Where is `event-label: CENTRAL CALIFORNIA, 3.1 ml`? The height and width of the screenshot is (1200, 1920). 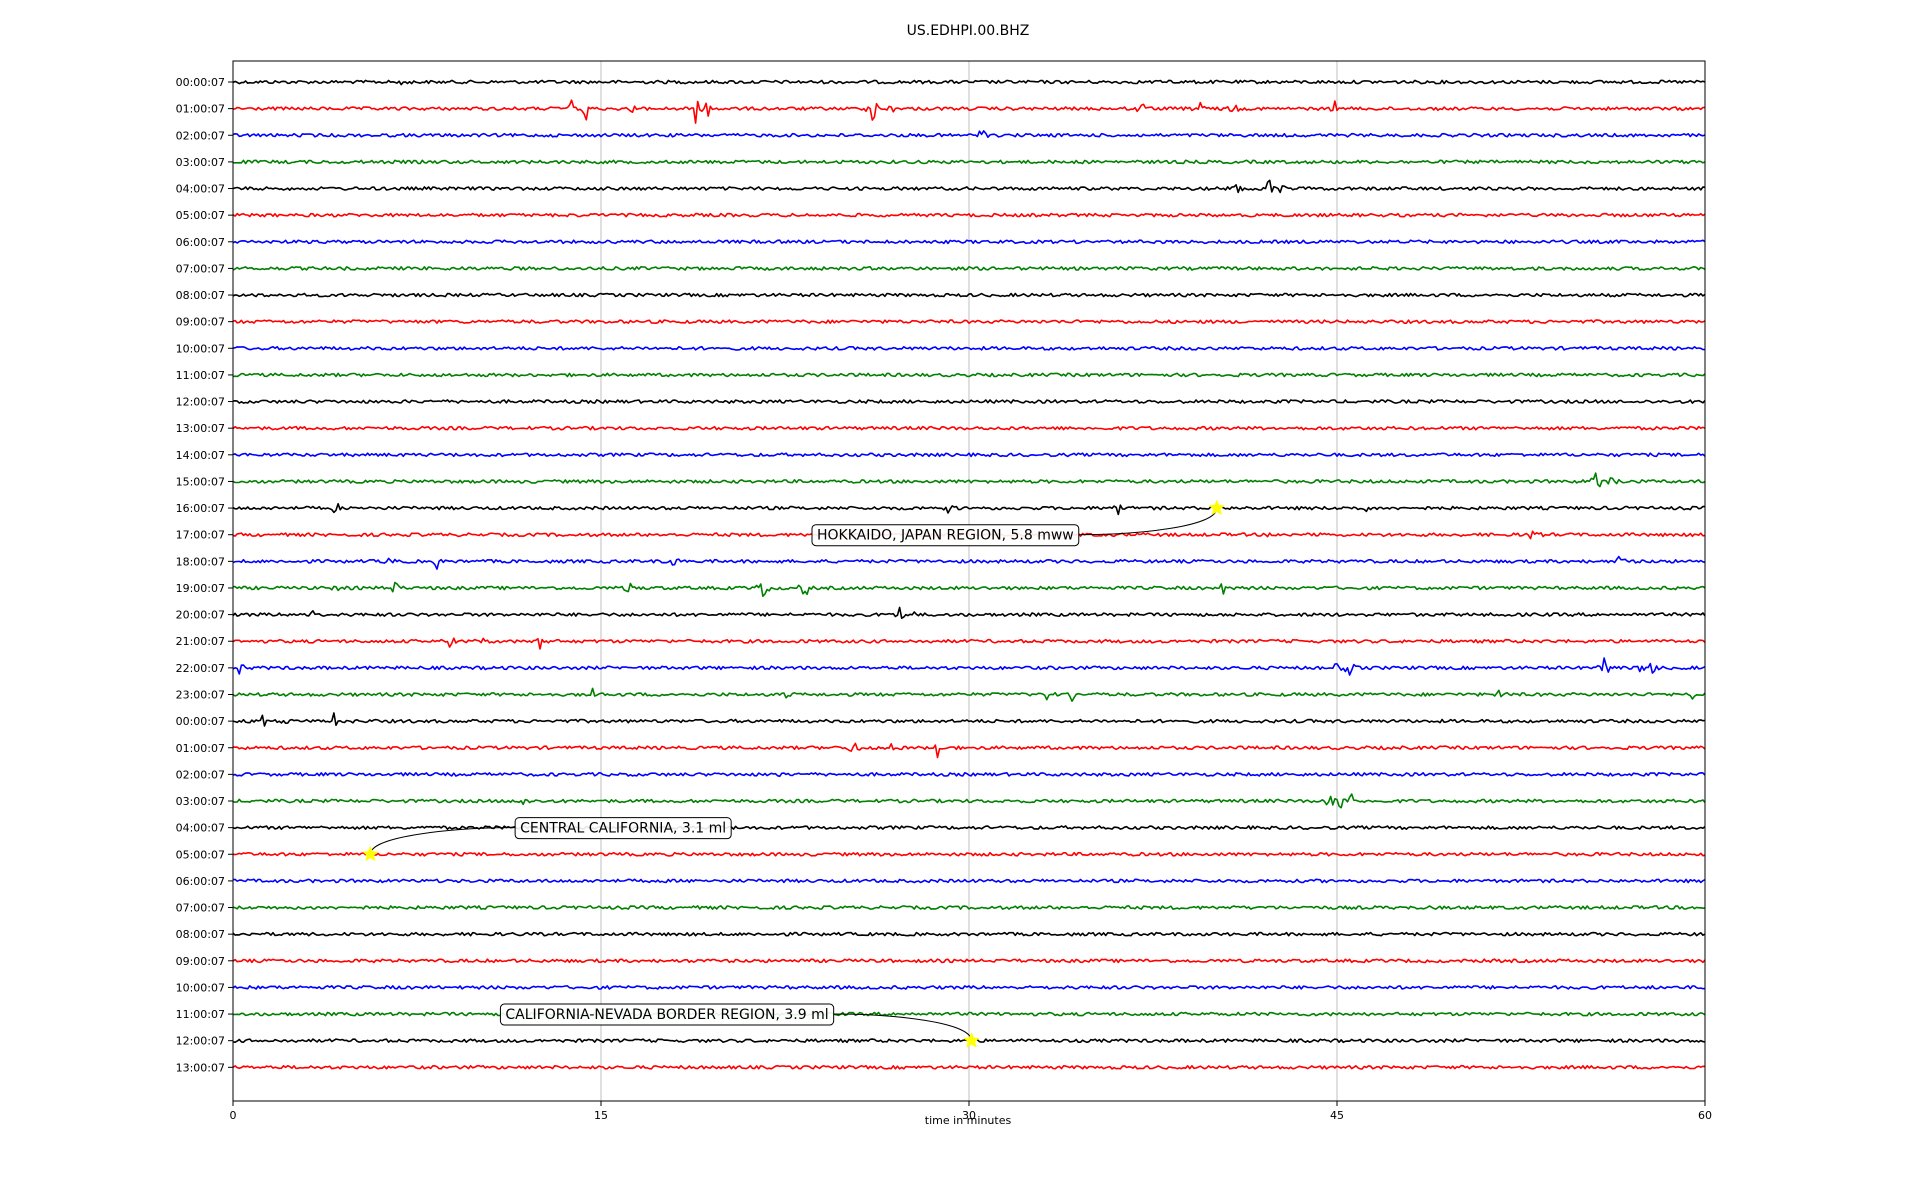 event-label: CENTRAL CALIFORNIA, 3.1 ml is located at coordinates (623, 829).